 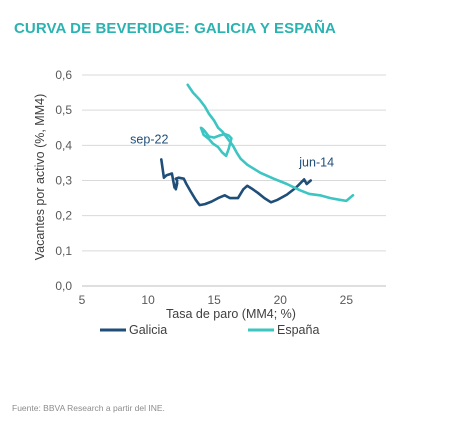 I want to click on legend-label: Galicia, so click(x=148, y=330).